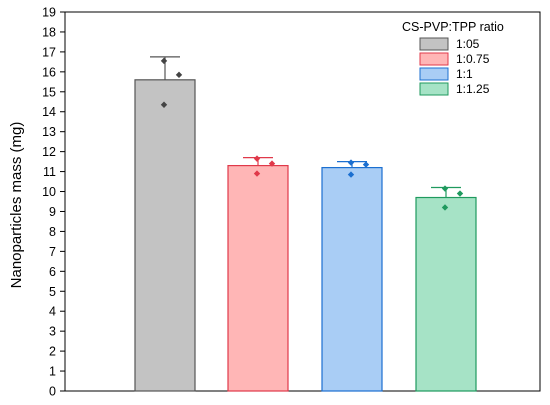  Describe the element at coordinates (49, 152) in the screenshot. I see `y-tick-label: 12` at that location.